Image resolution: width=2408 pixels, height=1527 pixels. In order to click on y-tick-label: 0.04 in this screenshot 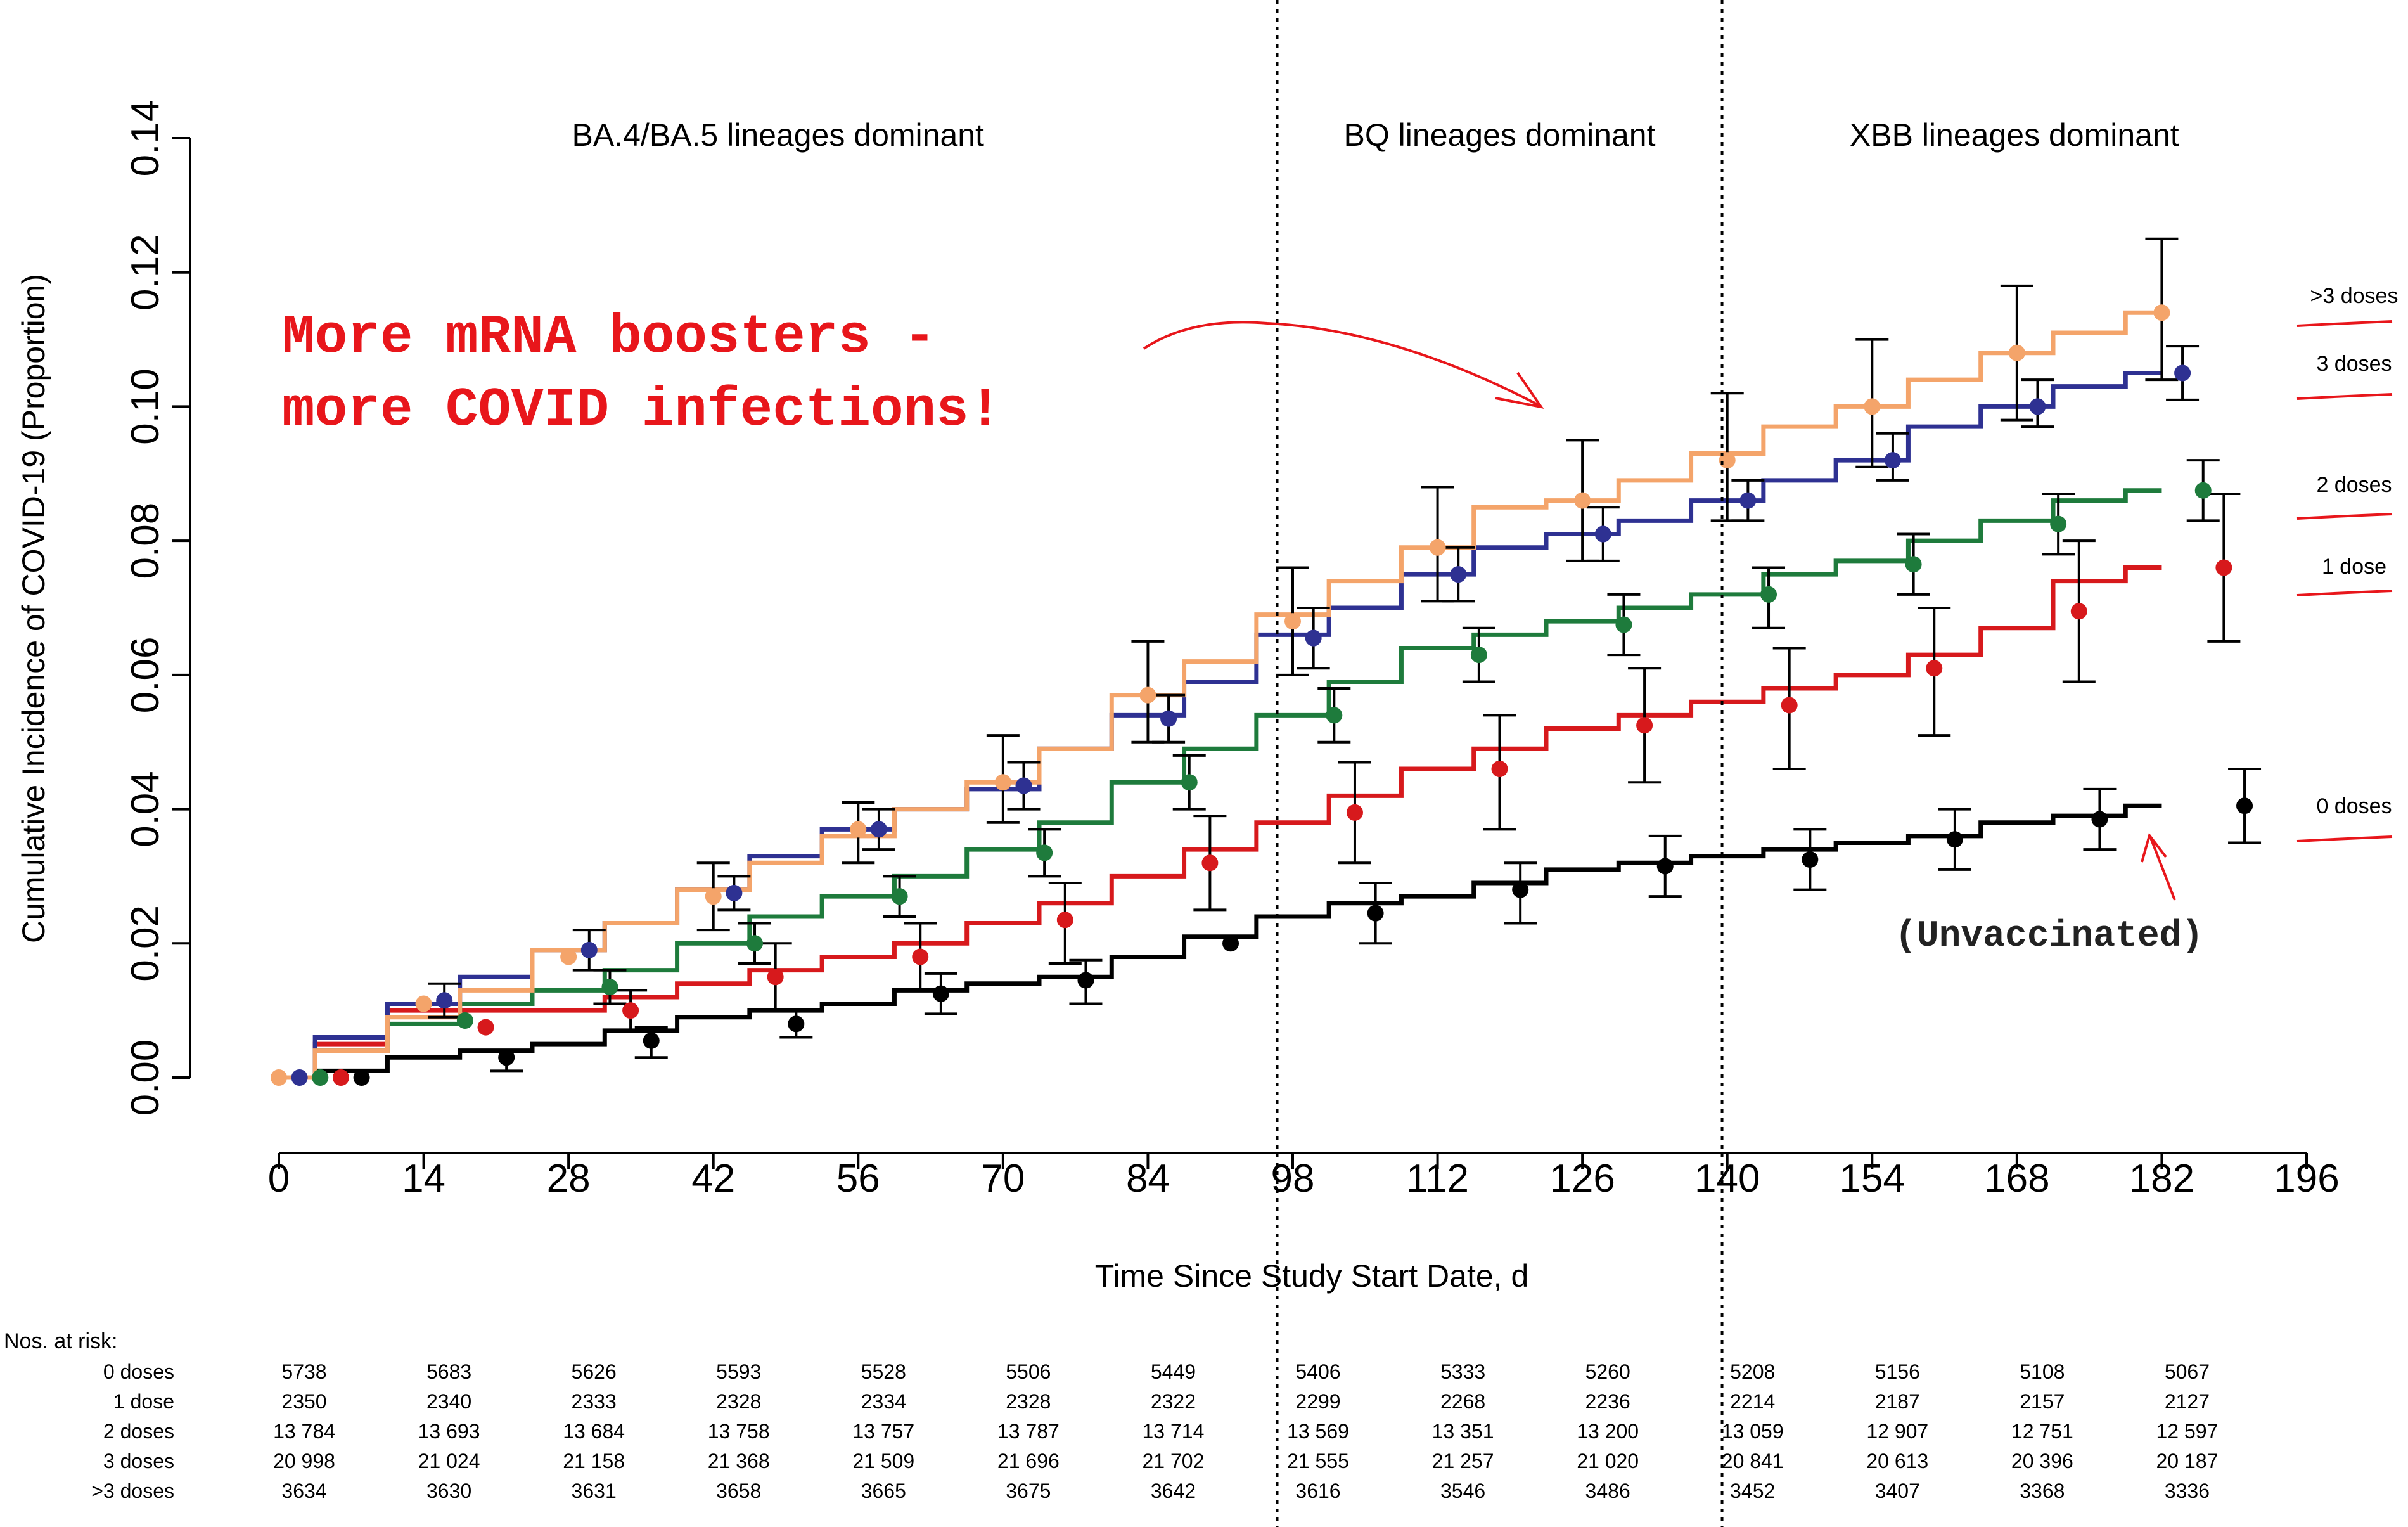, I will do `click(145, 809)`.